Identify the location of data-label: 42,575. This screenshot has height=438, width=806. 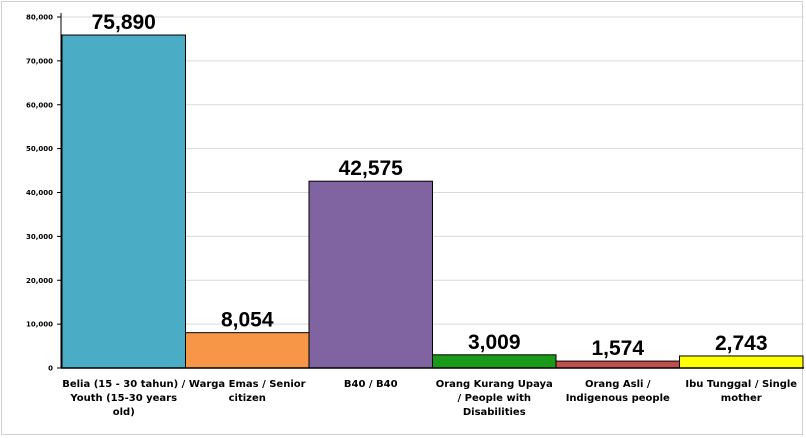
(371, 168).